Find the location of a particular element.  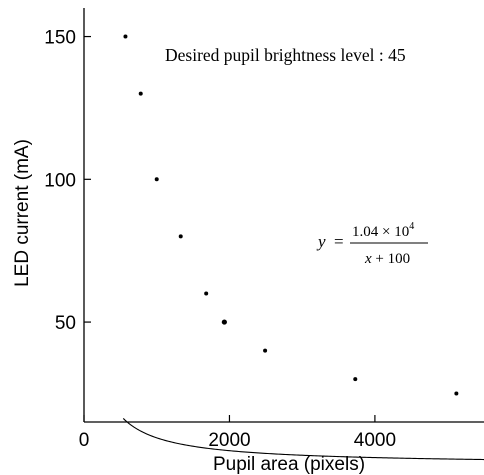

fit-curve is located at coordinates (303, 439).